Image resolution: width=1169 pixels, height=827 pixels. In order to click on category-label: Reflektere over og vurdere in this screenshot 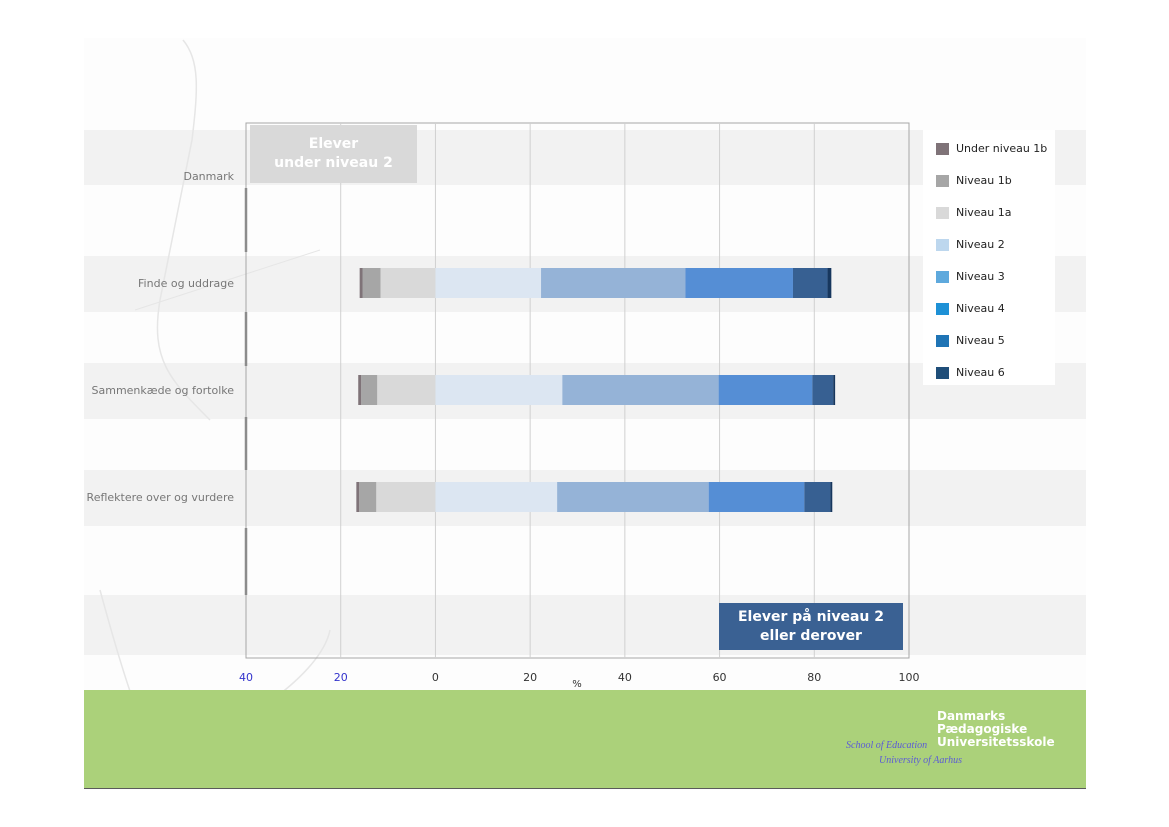, I will do `click(161, 497)`.